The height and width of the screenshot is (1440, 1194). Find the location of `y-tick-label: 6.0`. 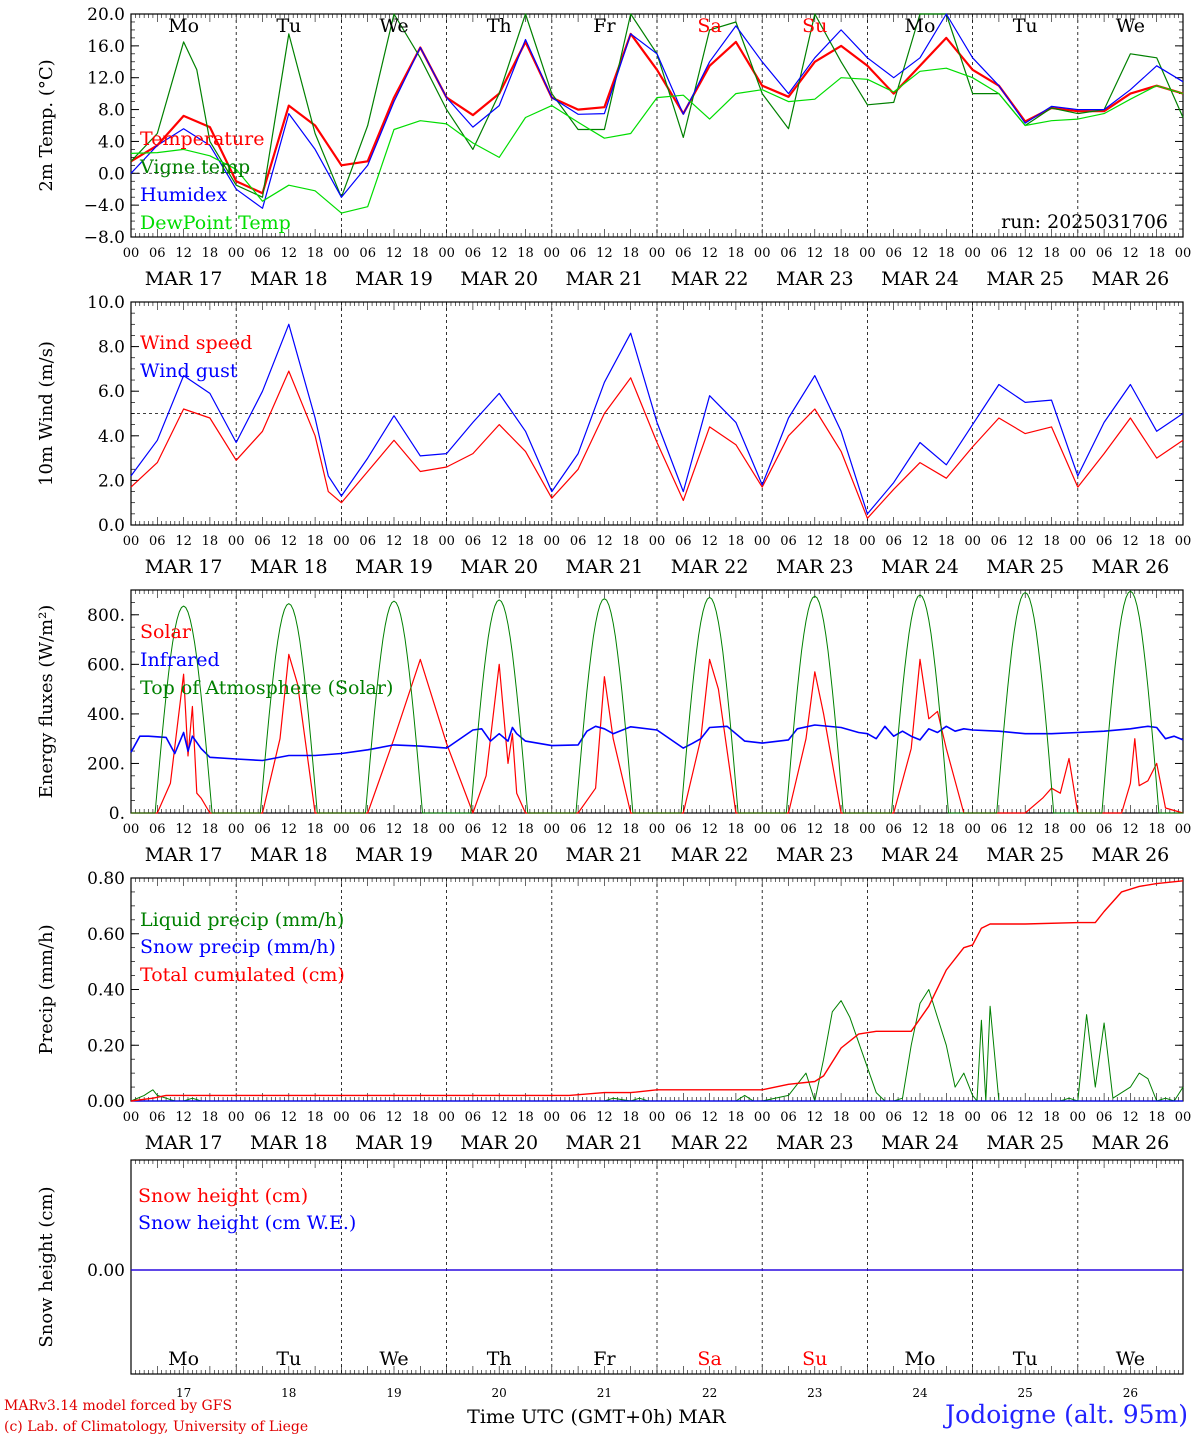

y-tick-label: 6.0 is located at coordinates (111, 392).